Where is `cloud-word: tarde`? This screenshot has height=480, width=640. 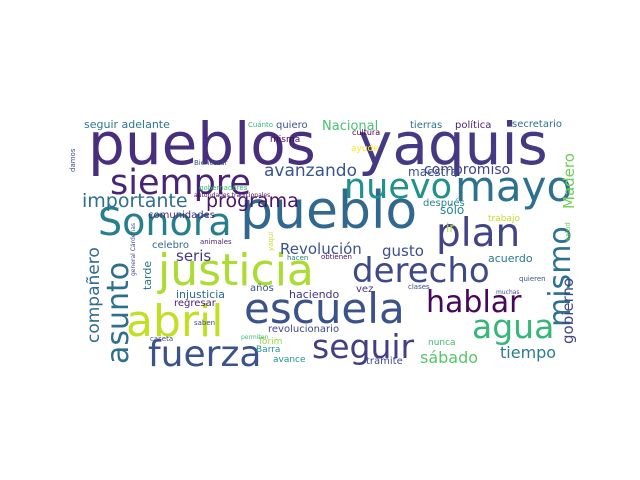 cloud-word: tarde is located at coordinates (147, 275).